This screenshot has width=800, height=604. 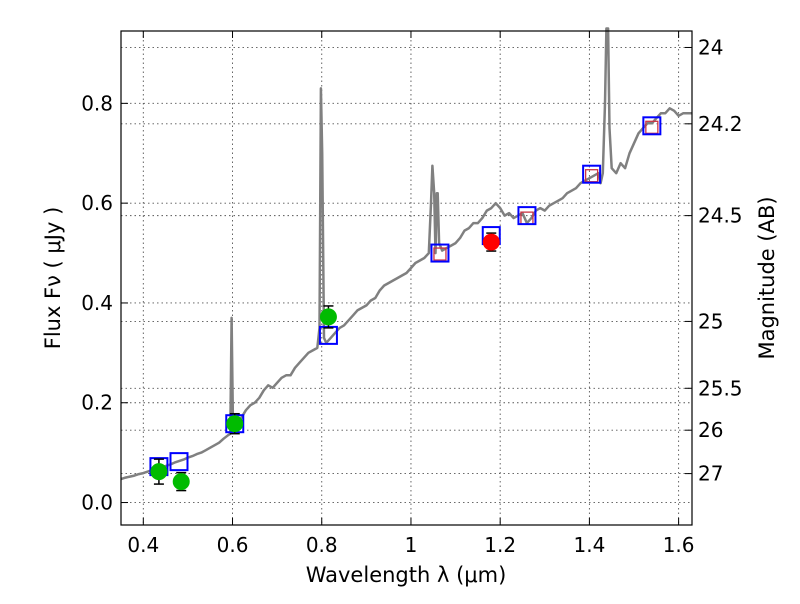 What do you see at coordinates (710, 430) in the screenshot?
I see `mag-tick-label: 26` at bounding box center [710, 430].